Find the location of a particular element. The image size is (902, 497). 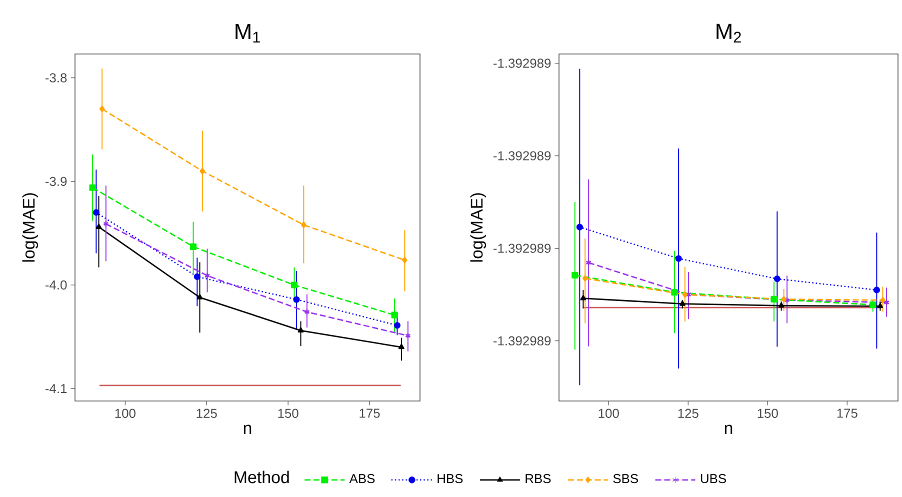

y-tick-label: -4.1 is located at coordinates (56, 389).